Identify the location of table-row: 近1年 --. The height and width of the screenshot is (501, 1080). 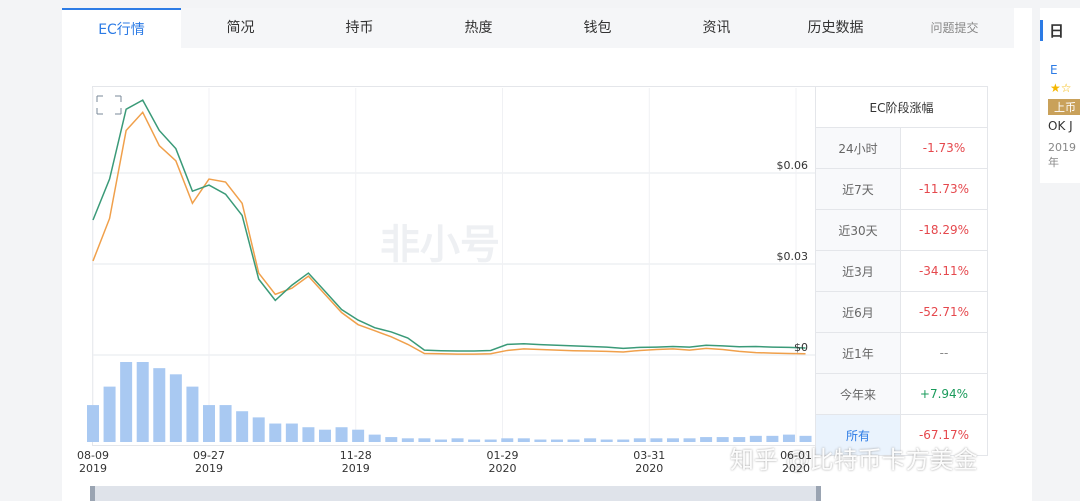
(901, 353).